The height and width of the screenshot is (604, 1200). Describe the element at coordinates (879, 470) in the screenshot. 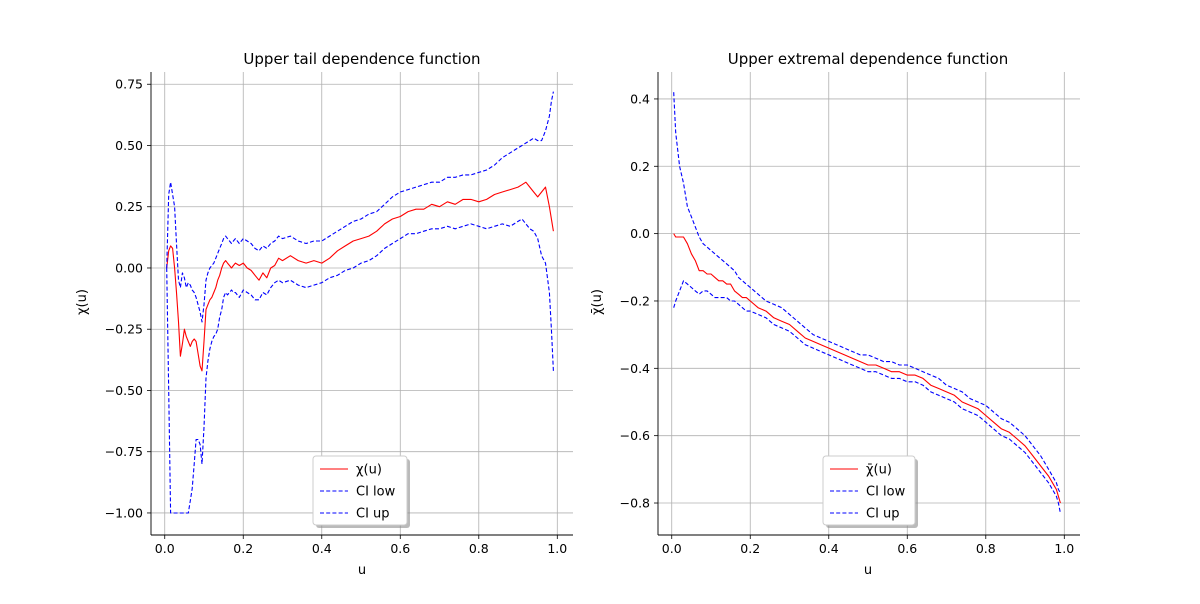

I see `legend-label-0: χ̄(u)` at that location.